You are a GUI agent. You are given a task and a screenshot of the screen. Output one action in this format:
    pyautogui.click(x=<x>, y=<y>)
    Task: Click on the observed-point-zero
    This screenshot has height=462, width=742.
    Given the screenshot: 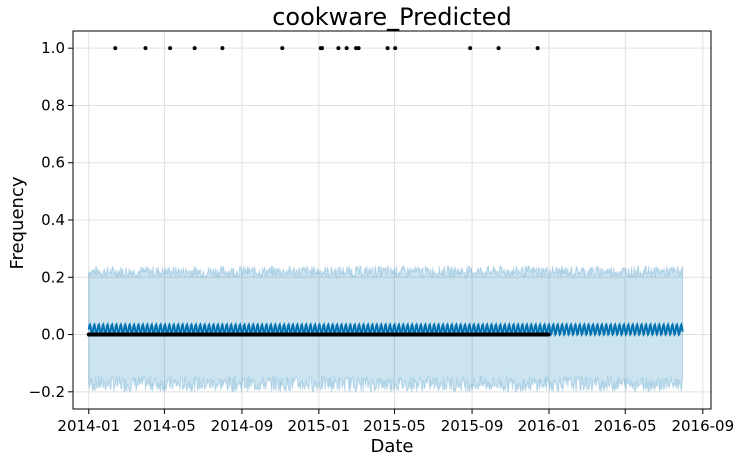 What is the action you would take?
    pyautogui.click(x=548, y=334)
    